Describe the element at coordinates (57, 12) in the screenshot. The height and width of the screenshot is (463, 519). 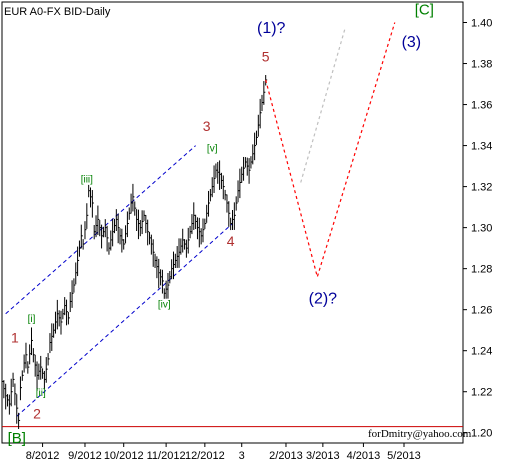
I see `chart-title: EUR A0-FX BID-Daily` at that location.